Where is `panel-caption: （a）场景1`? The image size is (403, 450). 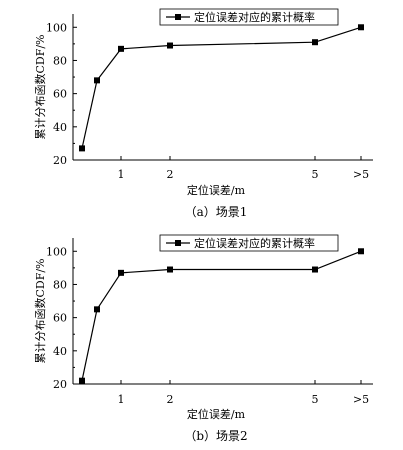
panel-caption: （a）场景1 is located at coordinates (216, 212).